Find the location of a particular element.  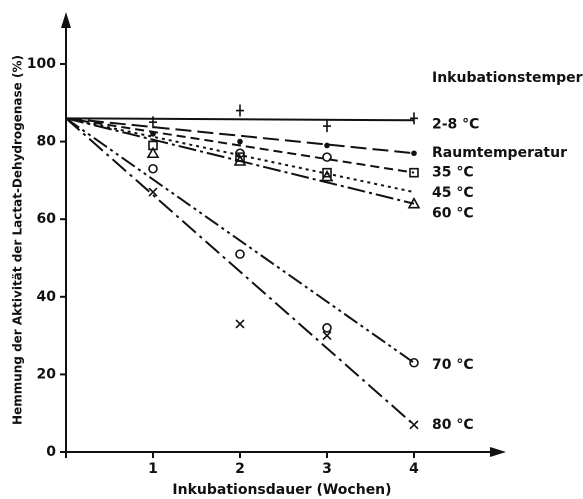

legend-label: 2-8 °C is located at coordinates (455, 124).